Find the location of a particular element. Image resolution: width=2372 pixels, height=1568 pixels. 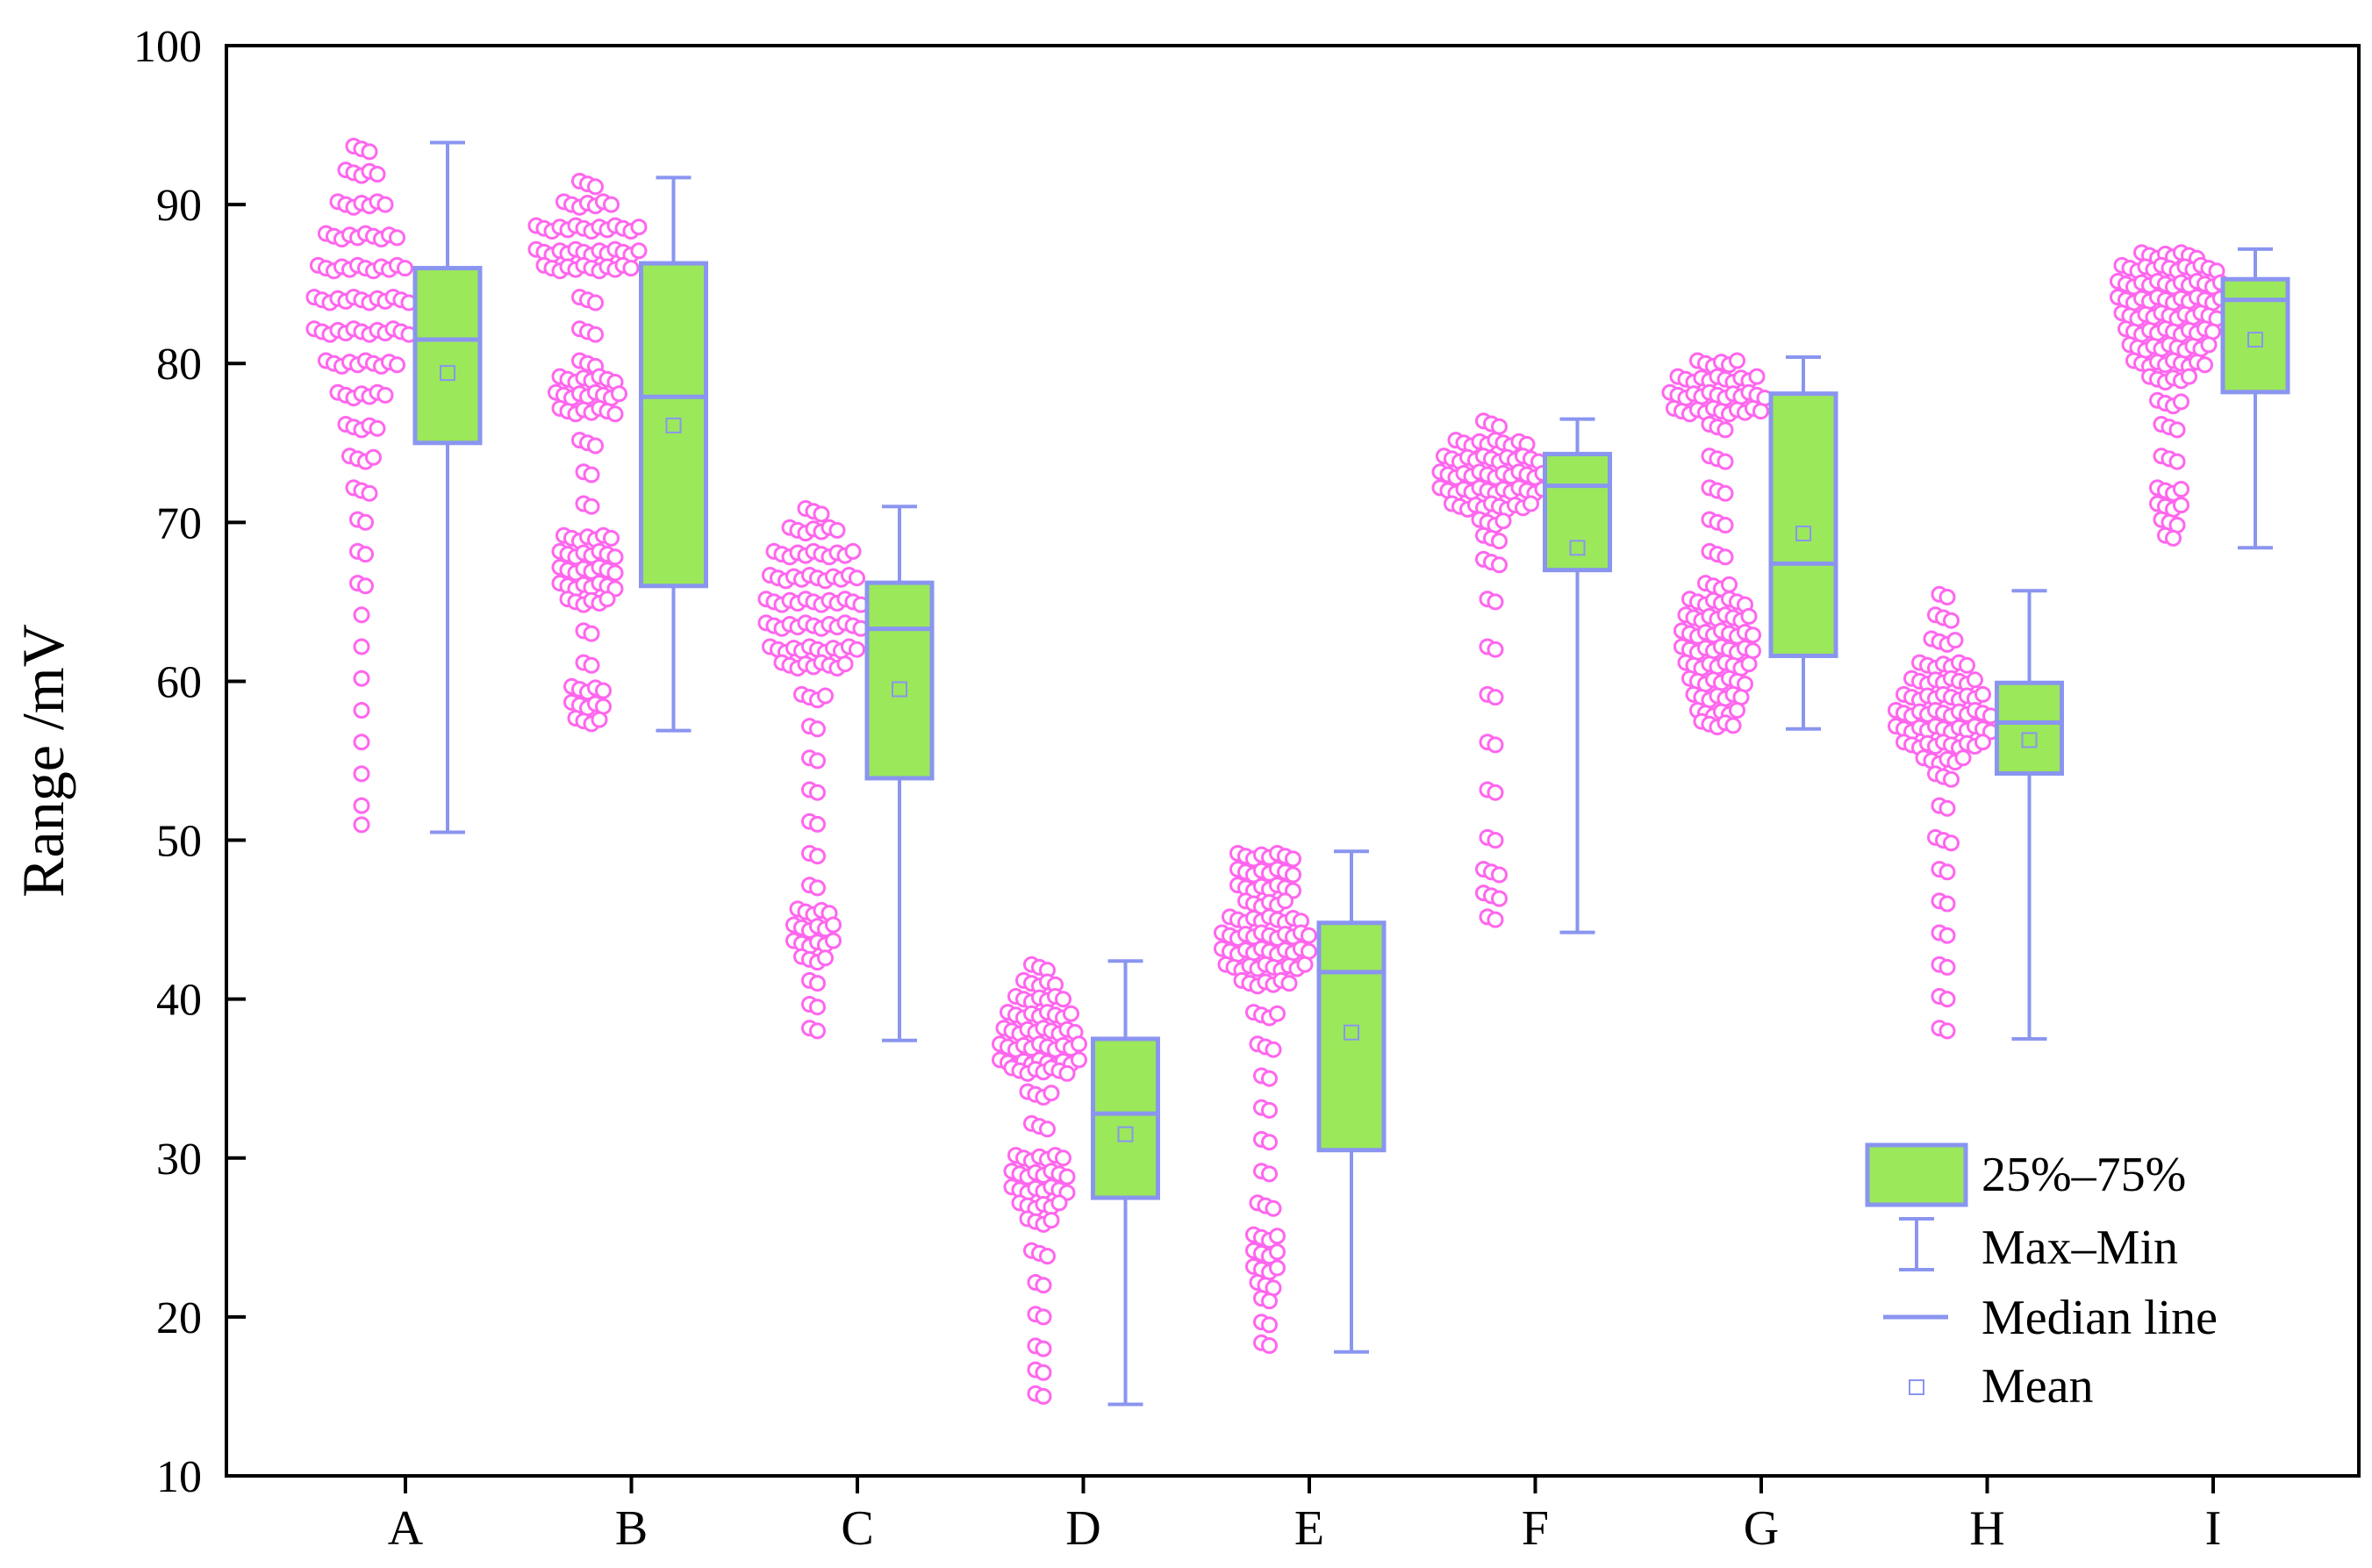

iqr-box-G is located at coordinates (1803, 524).